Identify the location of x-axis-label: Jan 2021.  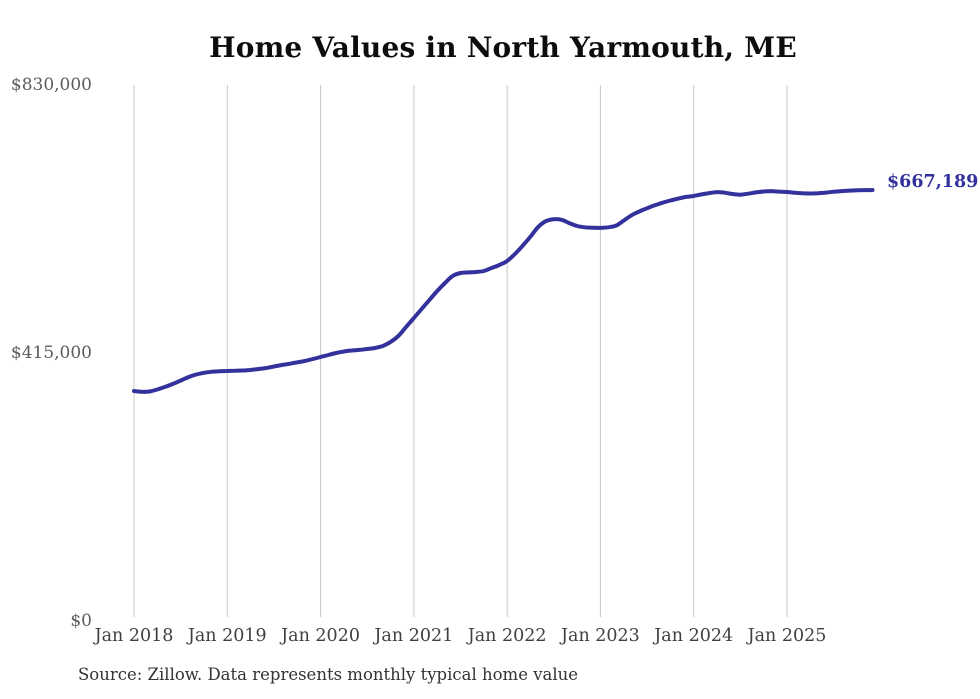
(414, 636).